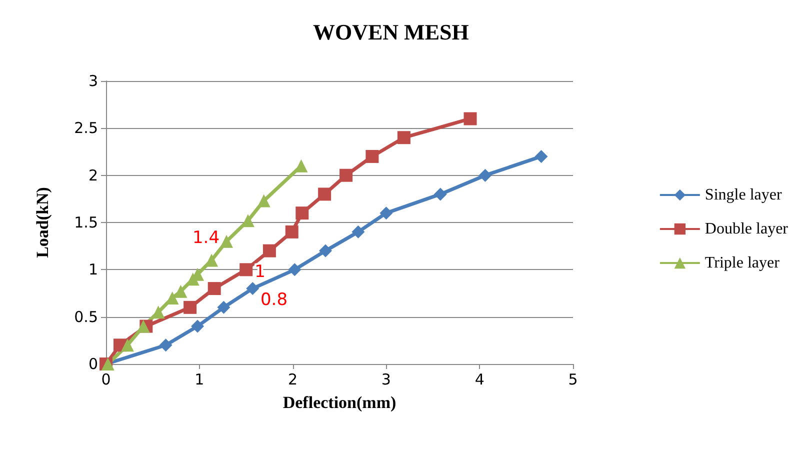  Describe the element at coordinates (106, 379) in the screenshot. I see `x-tick-label: 0` at that location.